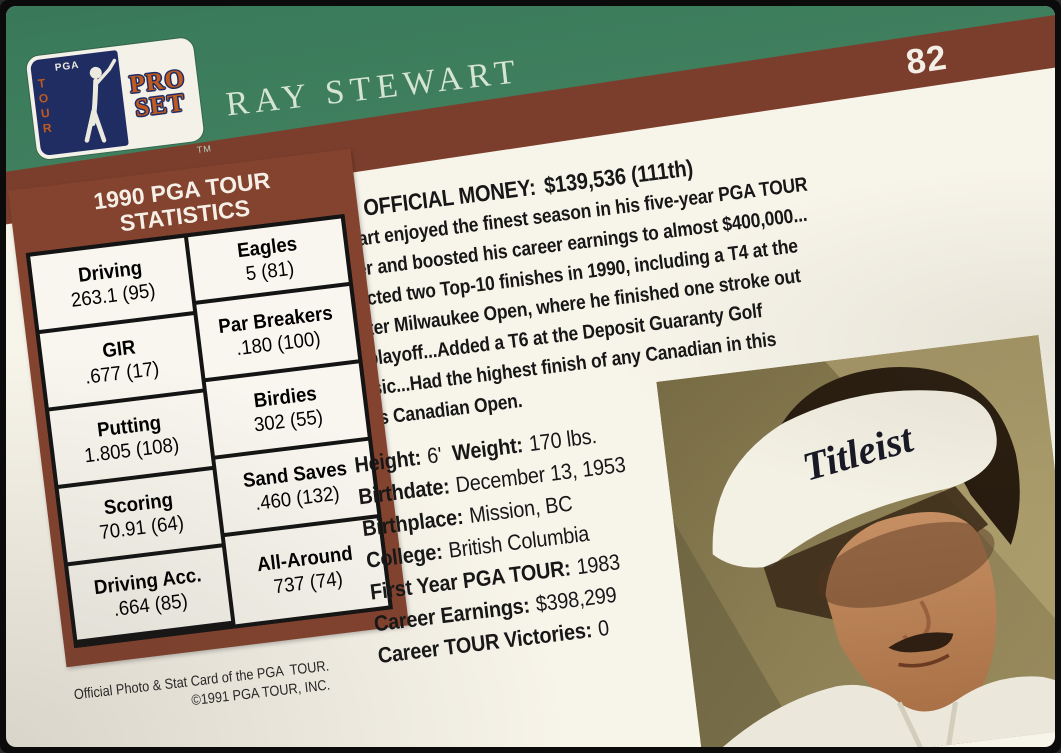 This screenshot has height=753, width=1061. What do you see at coordinates (140, 516) in the screenshot?
I see `stat-cell-scoring: Scoring 70.91 (64)` at bounding box center [140, 516].